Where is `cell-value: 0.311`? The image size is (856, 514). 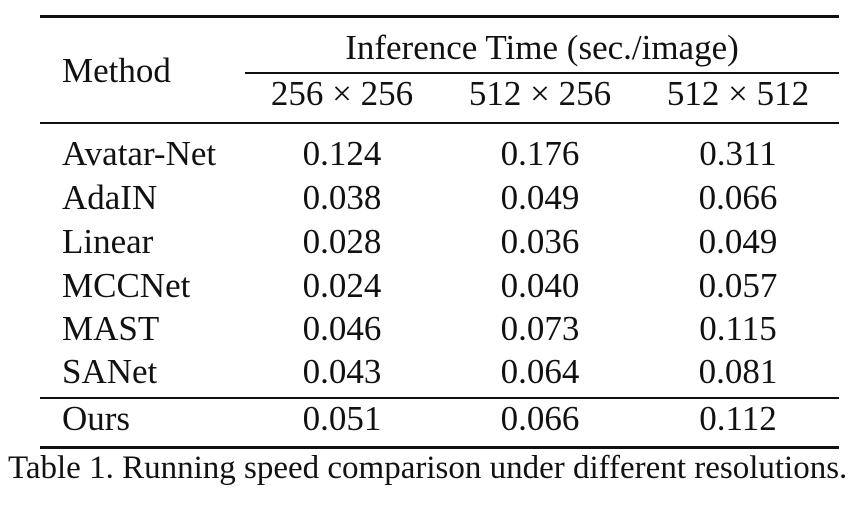
cell-value: 0.311 is located at coordinates (738, 153).